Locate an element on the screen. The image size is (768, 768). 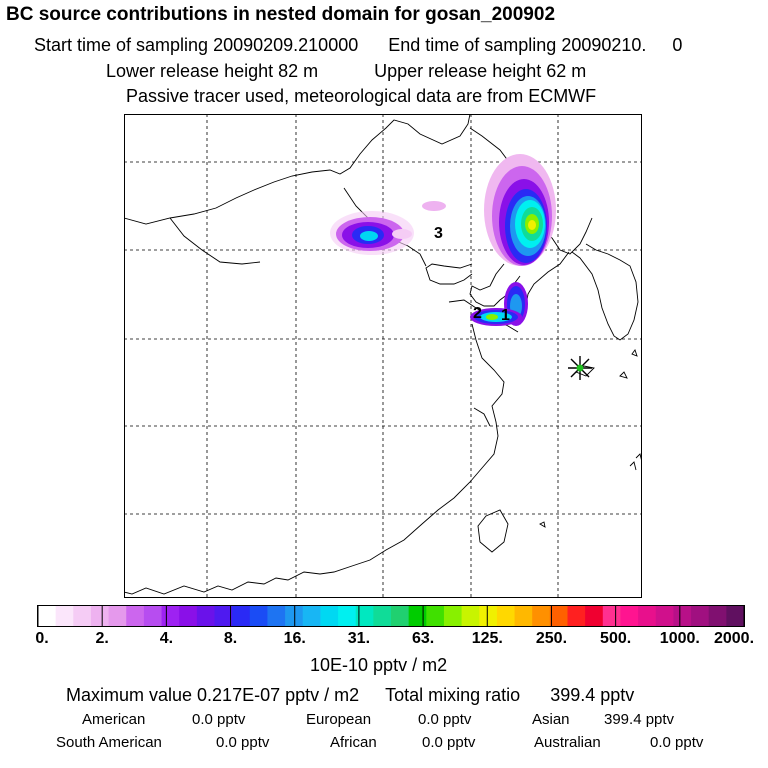
map-label-1: 1 is located at coordinates (505, 315).